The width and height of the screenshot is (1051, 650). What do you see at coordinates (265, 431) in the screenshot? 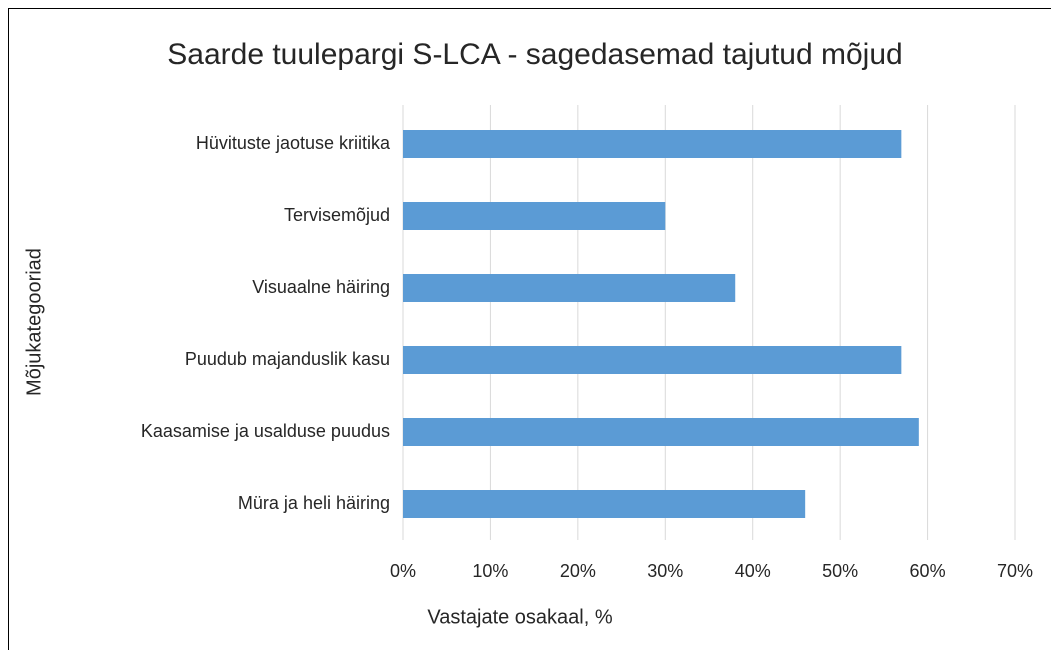
I see `y-tick-label: Kaasamise ja usalduse puudus` at bounding box center [265, 431].